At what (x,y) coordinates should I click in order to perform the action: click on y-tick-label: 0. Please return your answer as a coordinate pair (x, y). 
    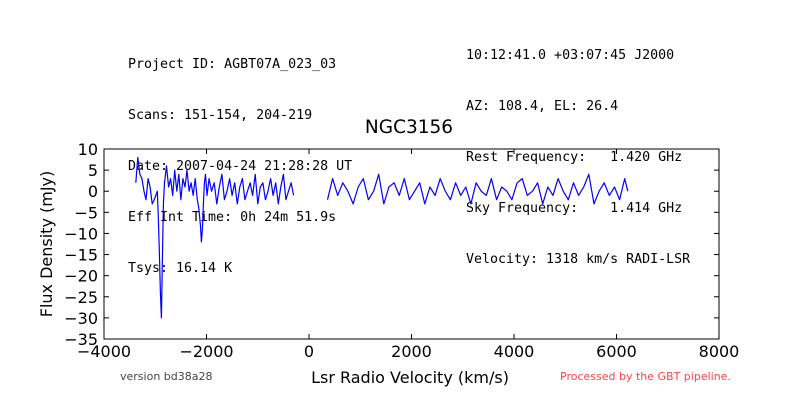
    Looking at the image, I should click on (93, 191).